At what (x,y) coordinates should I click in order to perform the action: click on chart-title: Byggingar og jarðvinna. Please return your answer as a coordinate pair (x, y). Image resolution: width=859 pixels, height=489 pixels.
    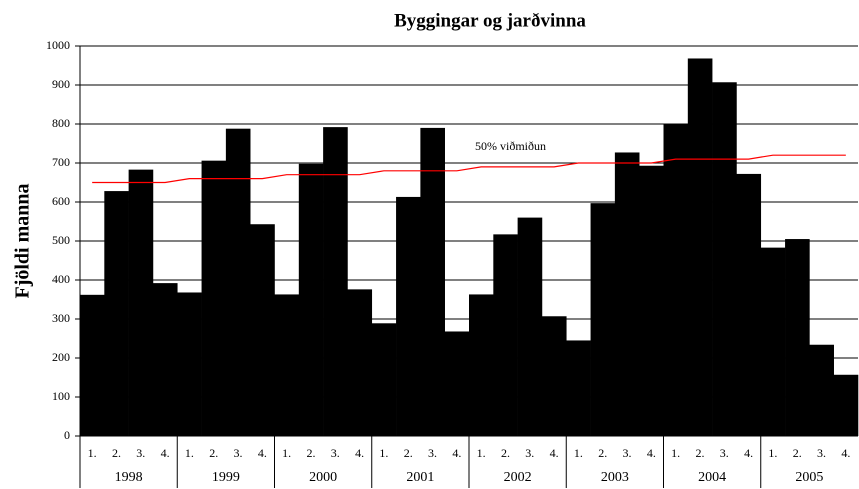
    Looking at the image, I should click on (490, 20).